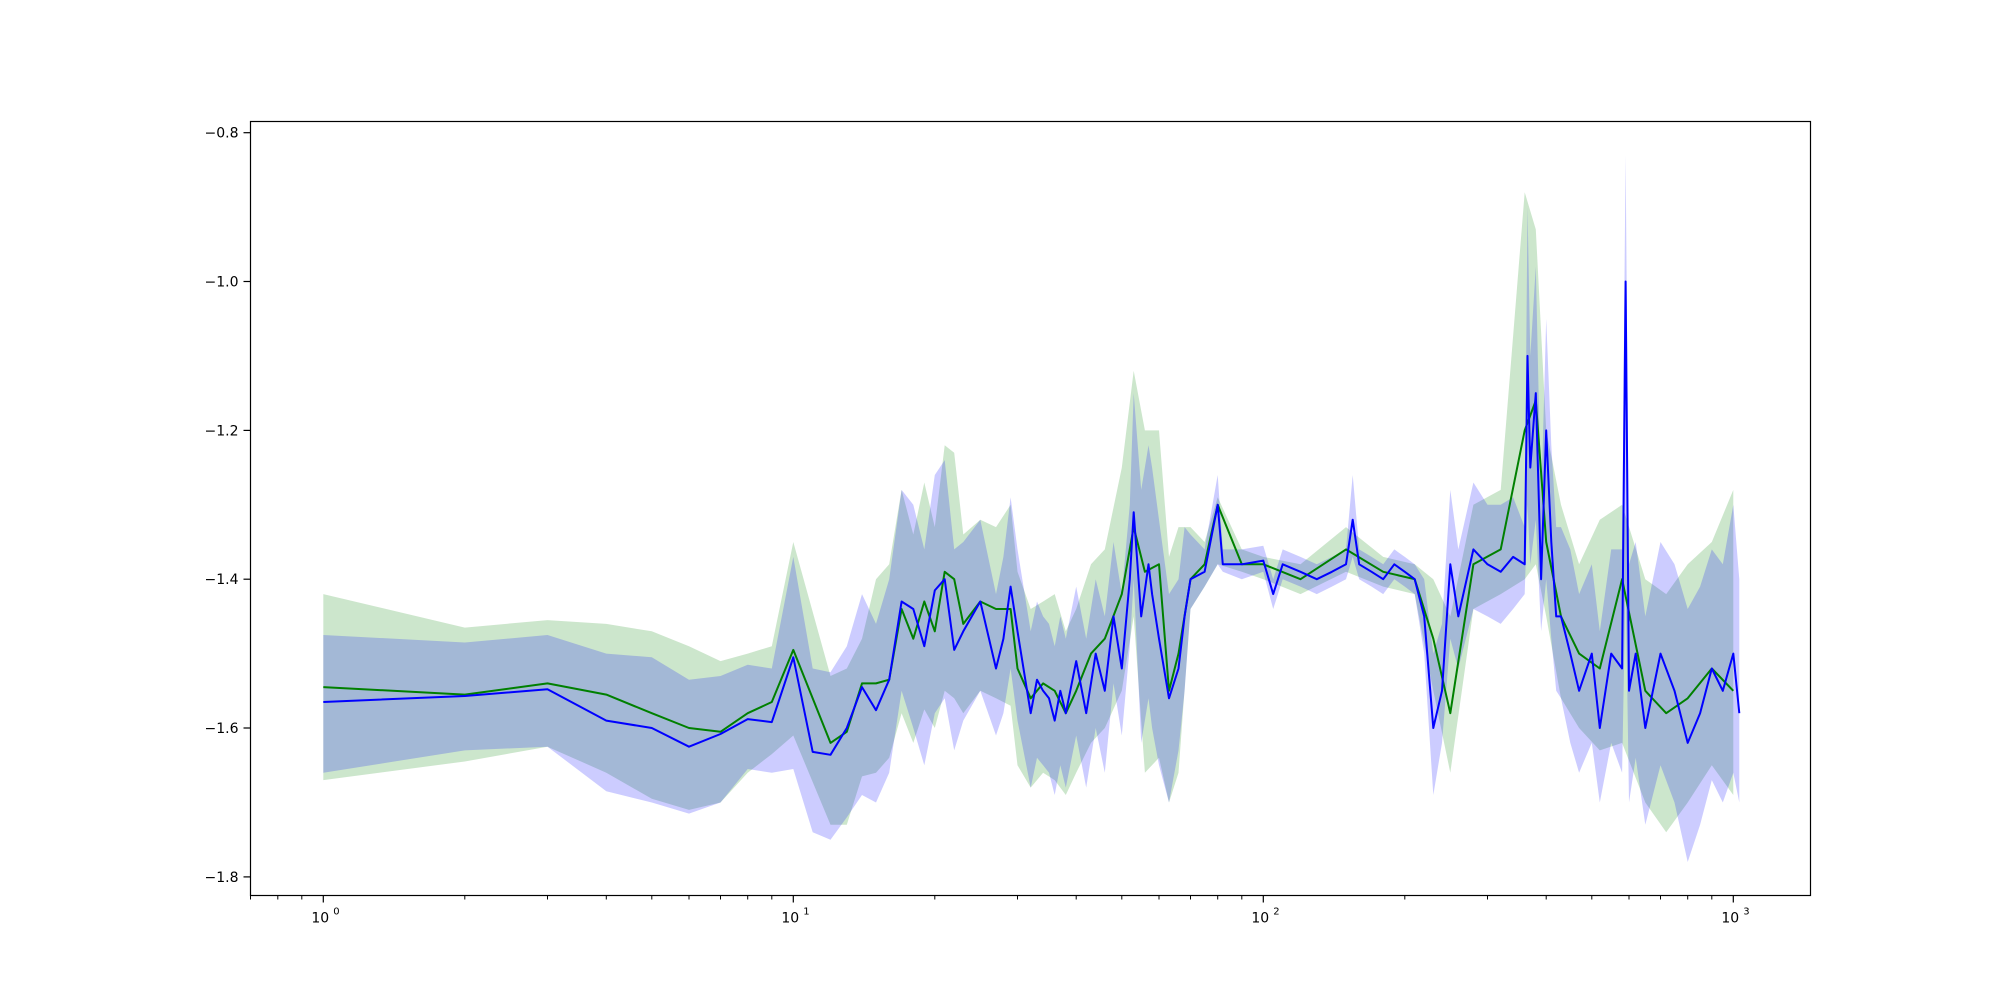 The width and height of the screenshot is (2000, 1000). What do you see at coordinates (222, 431) in the screenshot?
I see `y-tick-label: −1.2` at bounding box center [222, 431].